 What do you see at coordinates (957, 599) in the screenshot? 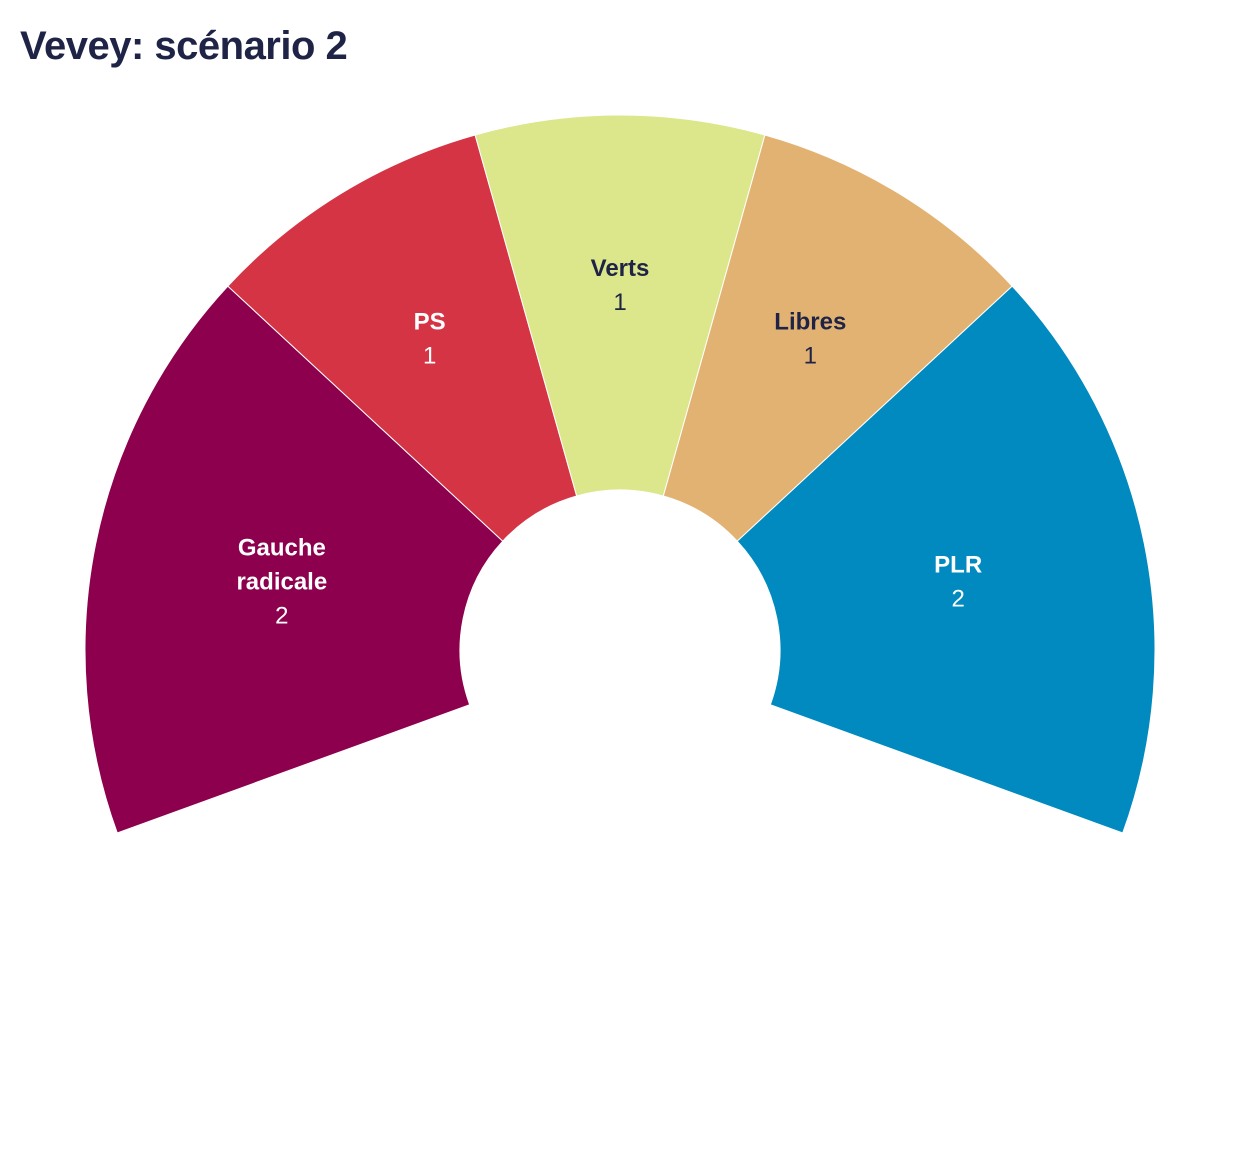
I see `label-value-plr: 2` at bounding box center [957, 599].